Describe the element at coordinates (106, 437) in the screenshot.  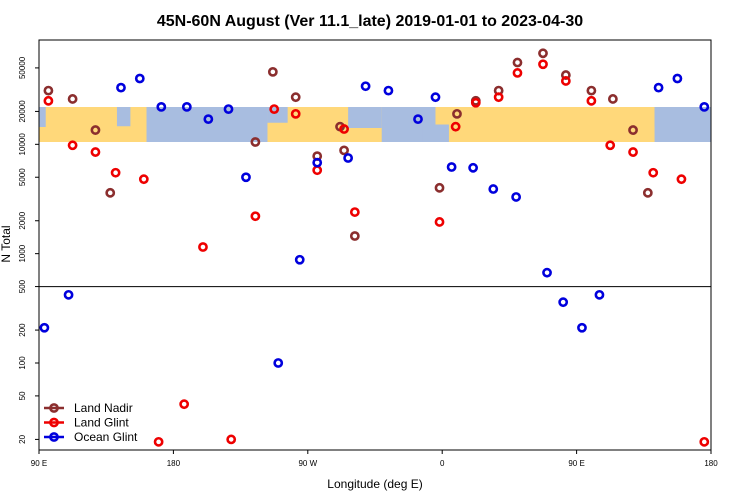
I see `legend-label: Ocean Glint` at that location.